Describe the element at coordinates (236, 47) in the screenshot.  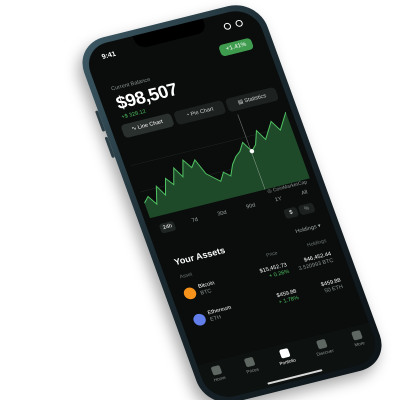
I see `change-badge: +1.41%` at that location.